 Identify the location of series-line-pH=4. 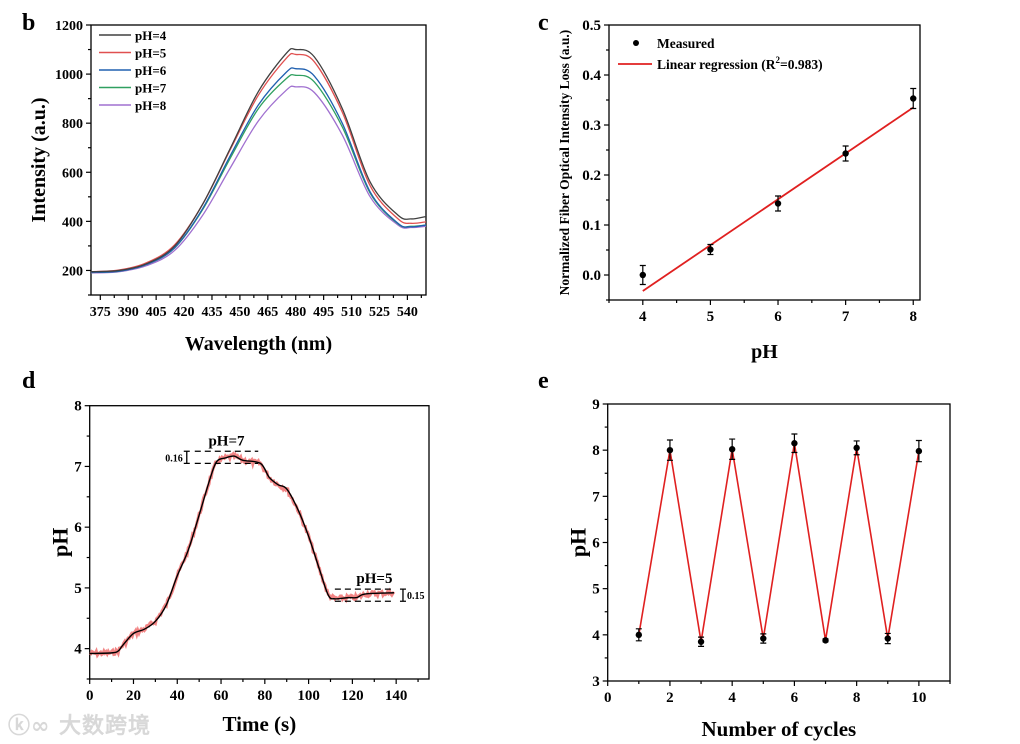
(258, 160).